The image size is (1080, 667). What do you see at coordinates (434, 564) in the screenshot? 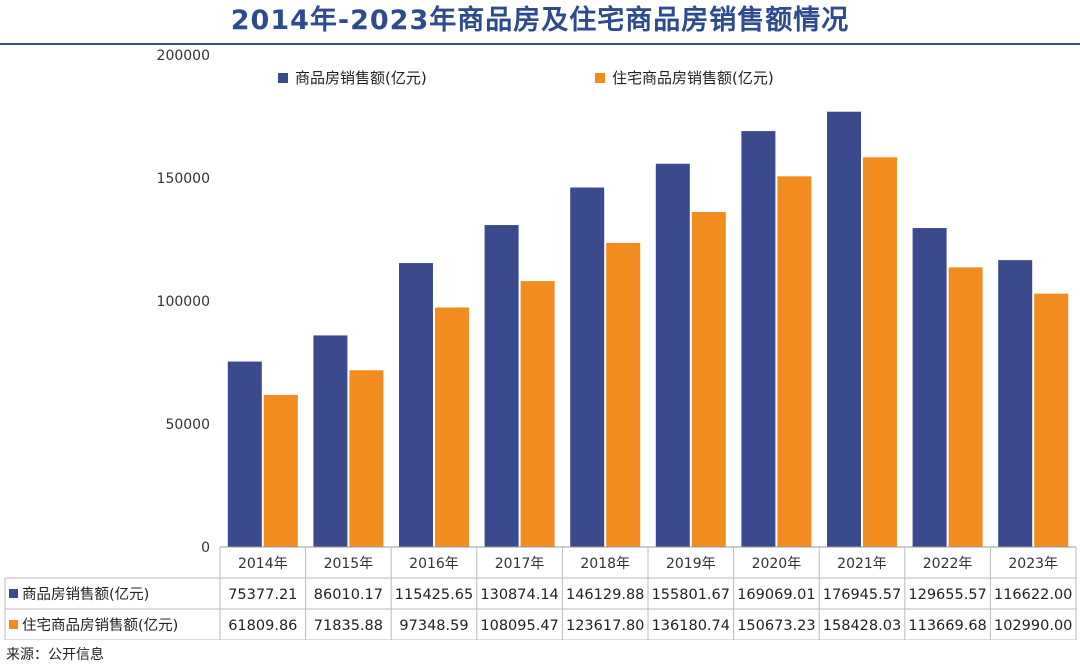
I see `x-tick-label: 2016年` at bounding box center [434, 564].